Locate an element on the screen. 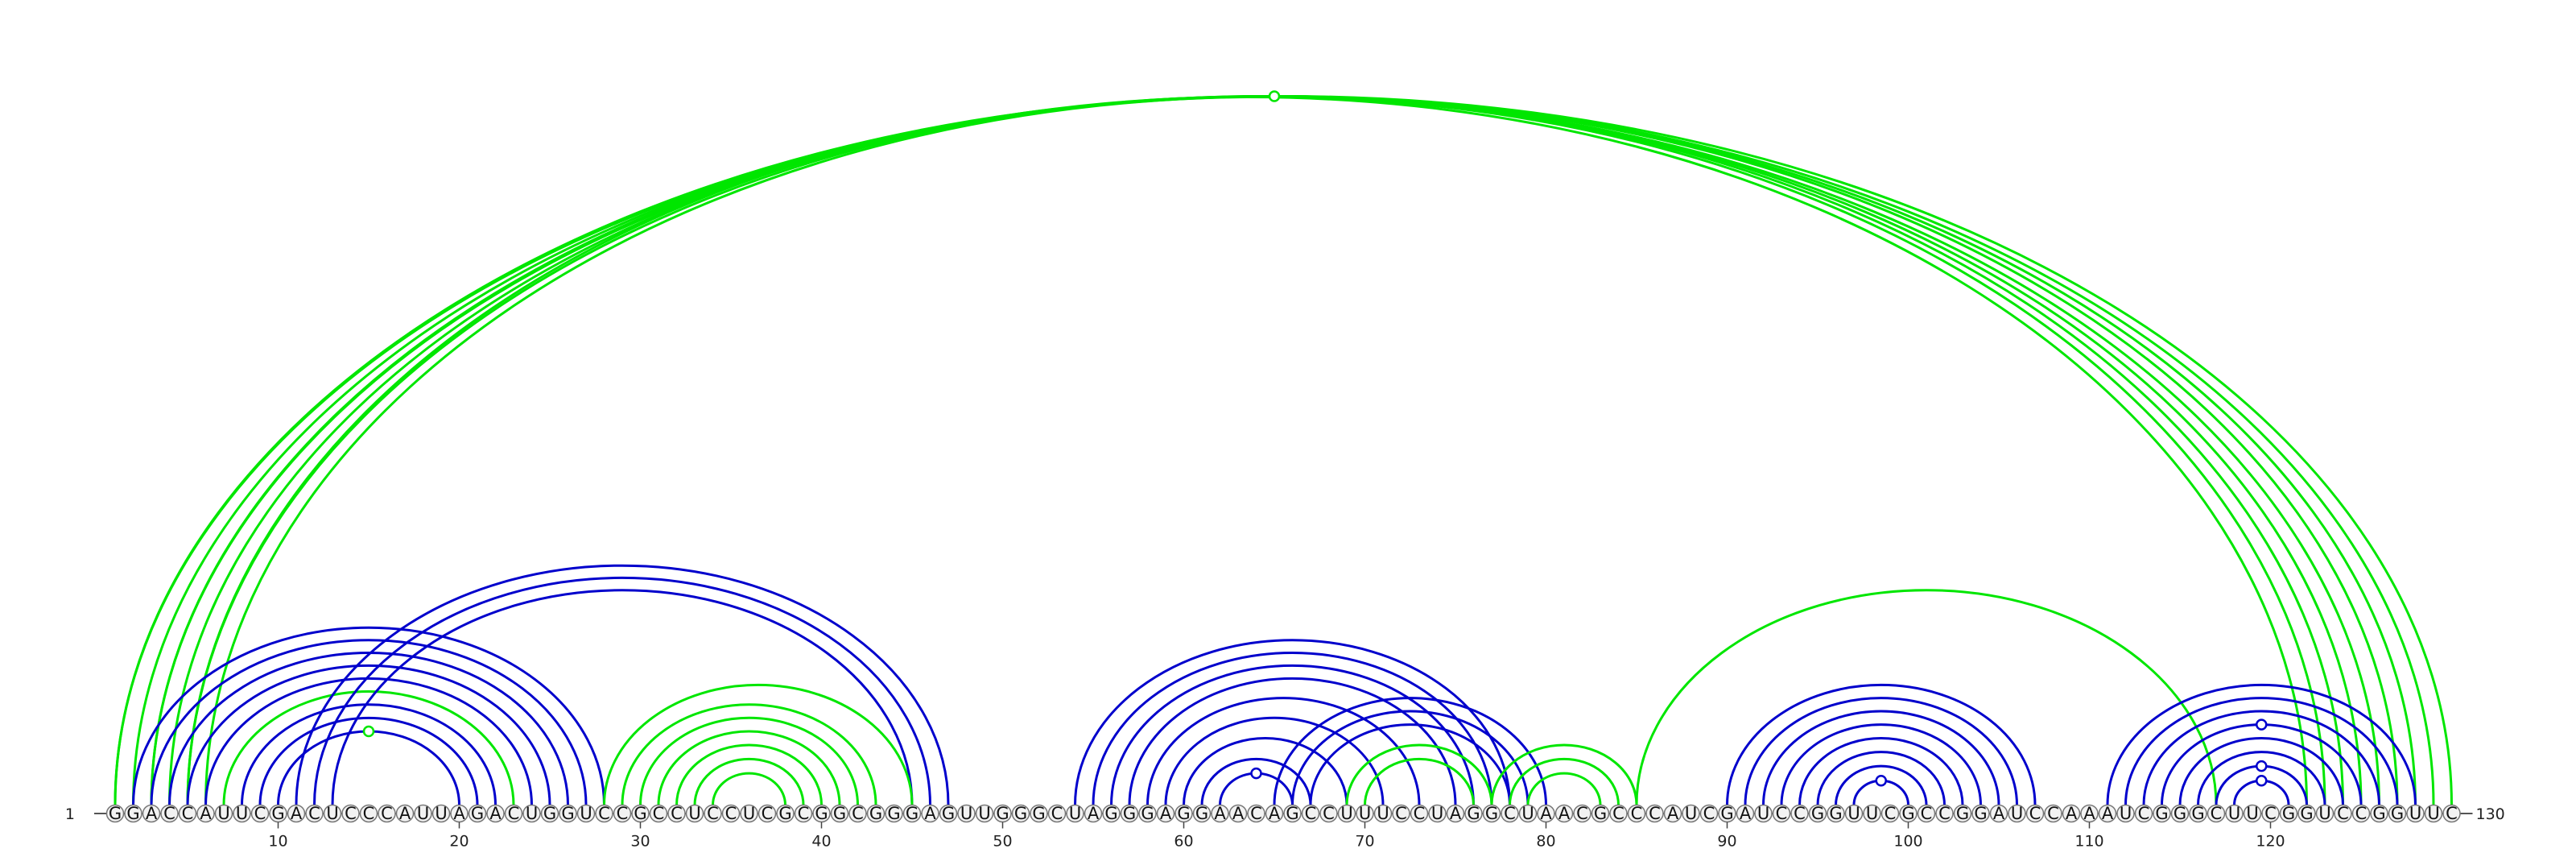 The image size is (2576, 857). tick-label-40: 40 is located at coordinates (821, 842).